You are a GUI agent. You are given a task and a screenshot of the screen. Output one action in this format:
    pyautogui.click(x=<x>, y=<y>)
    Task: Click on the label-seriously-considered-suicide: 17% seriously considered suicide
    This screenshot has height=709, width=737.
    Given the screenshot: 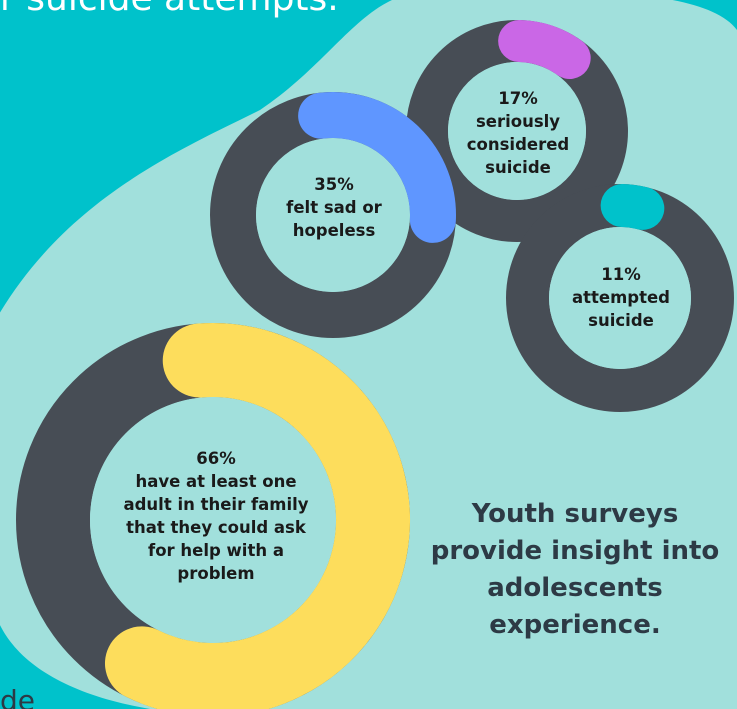 What is the action you would take?
    pyautogui.click(x=518, y=133)
    